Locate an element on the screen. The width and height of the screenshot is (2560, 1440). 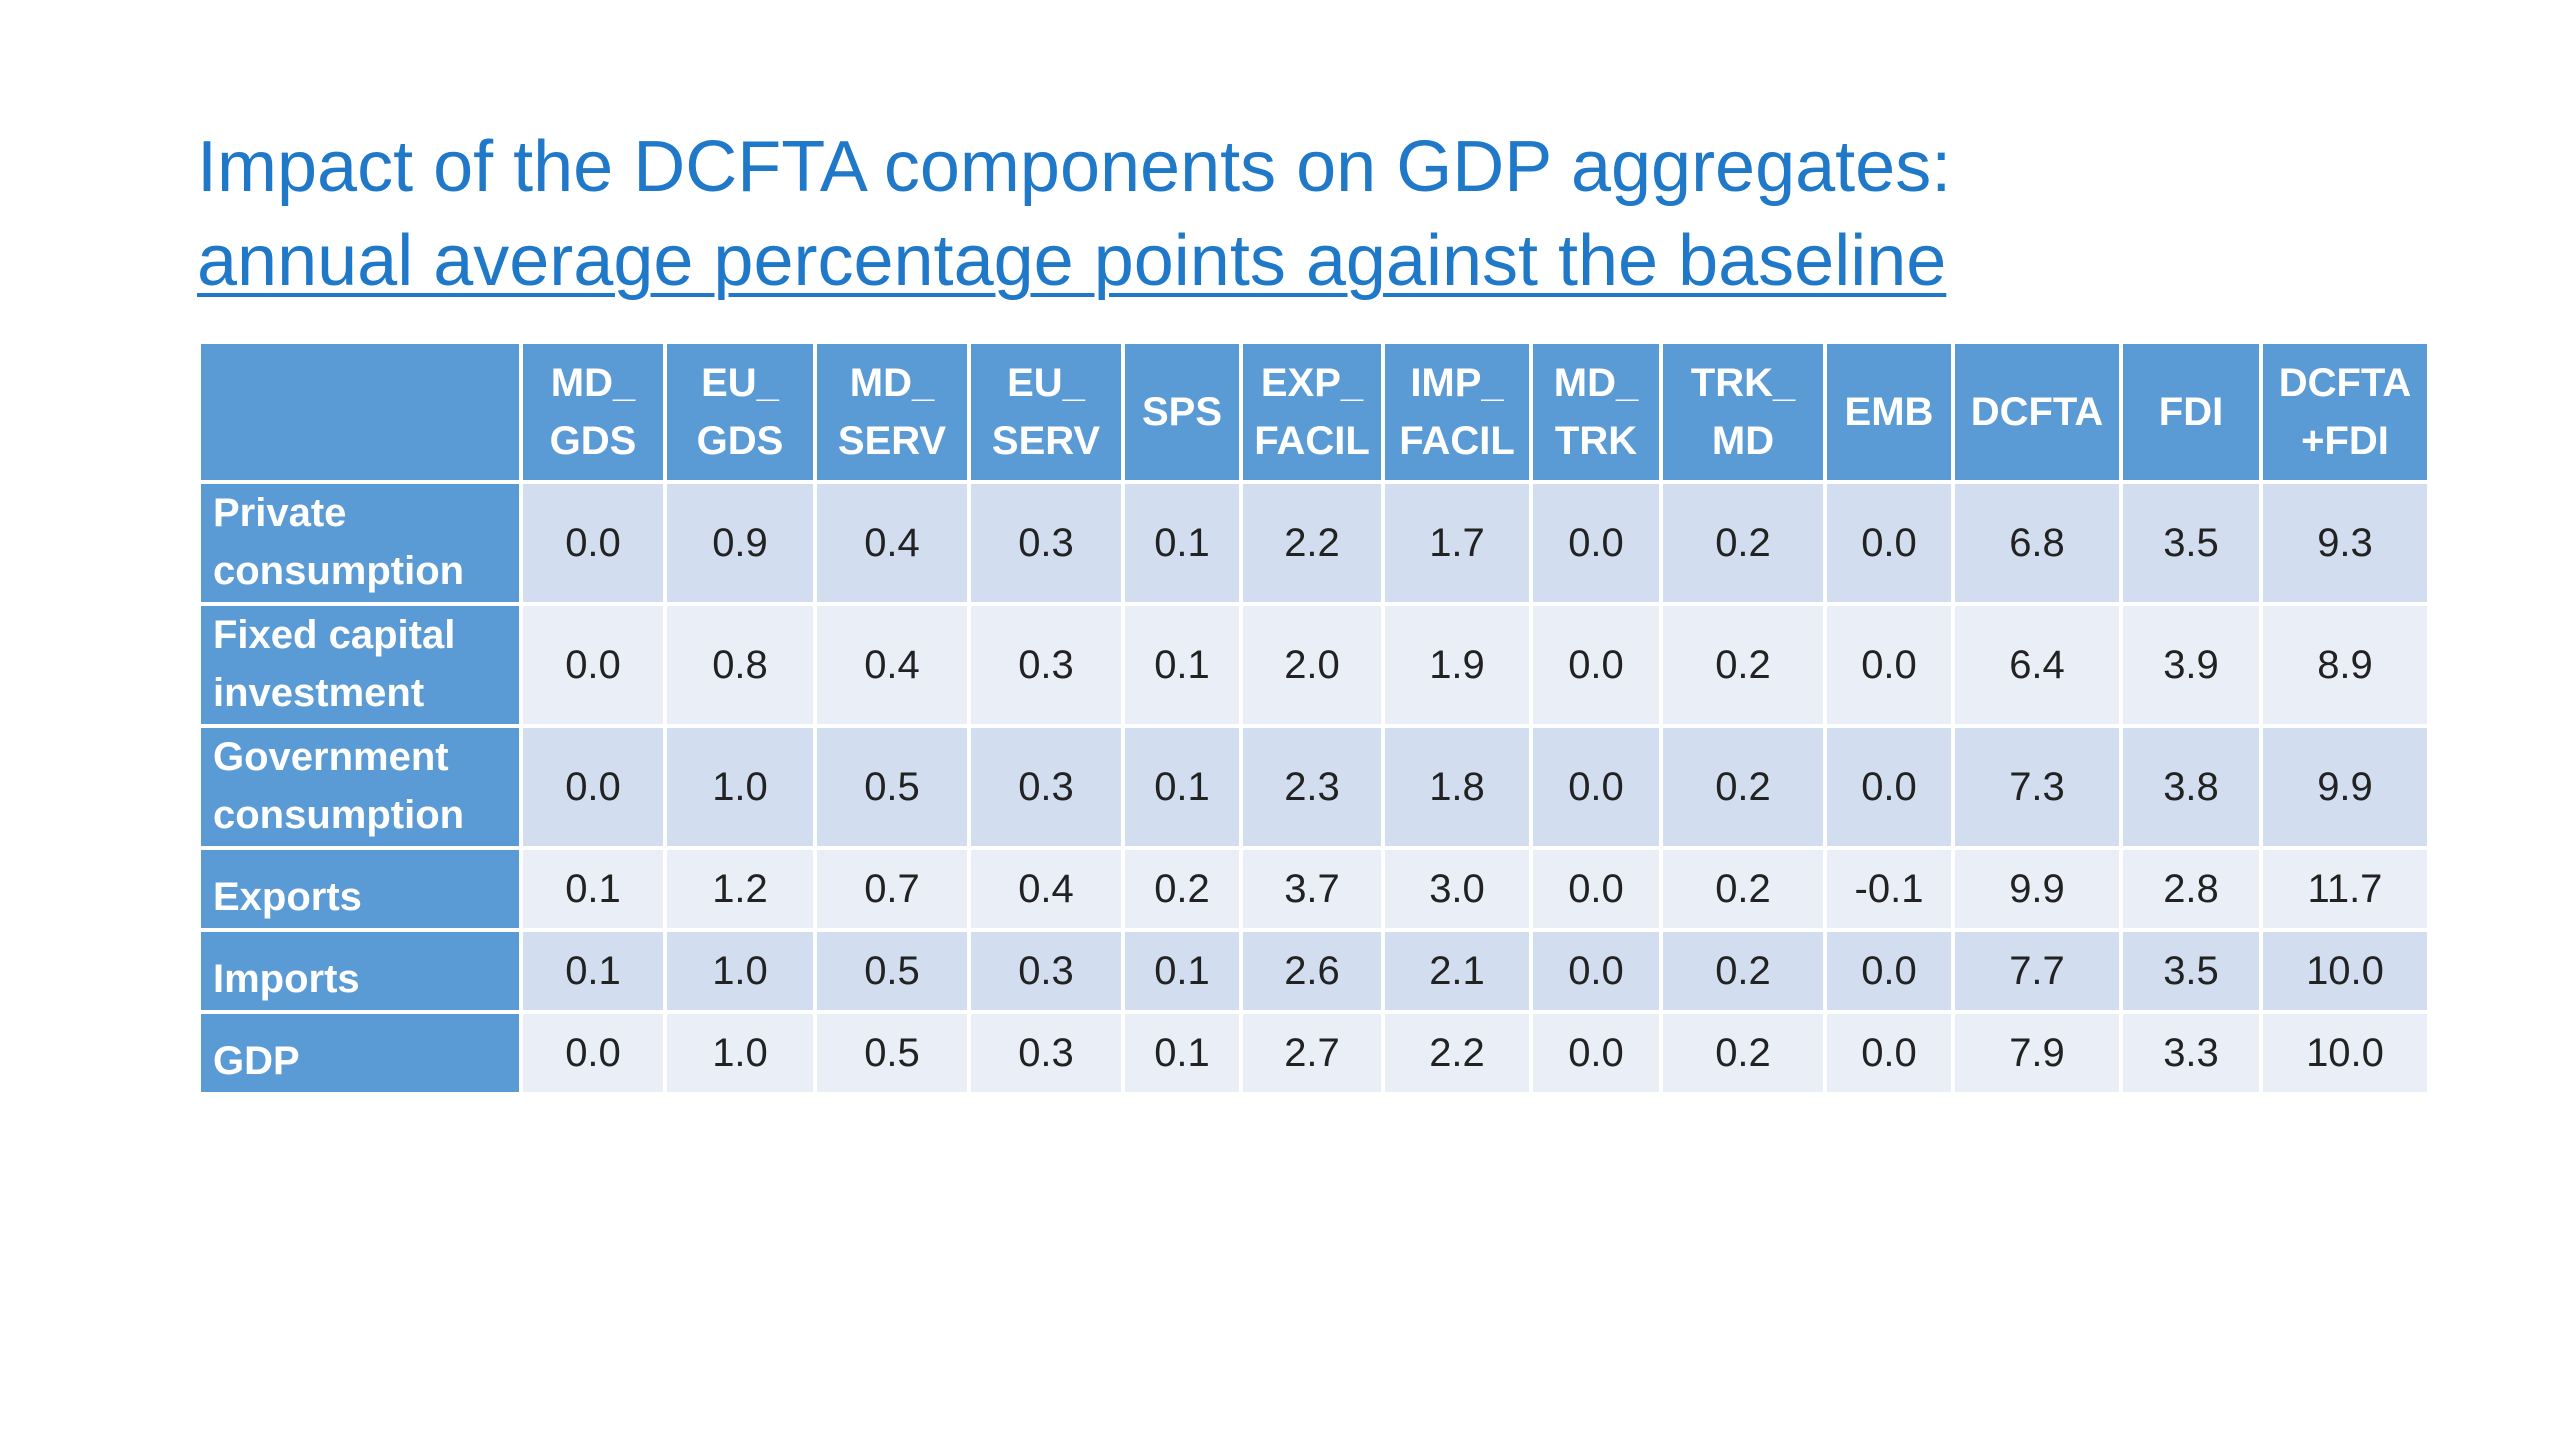
column-header: SPS is located at coordinates (1182, 412).